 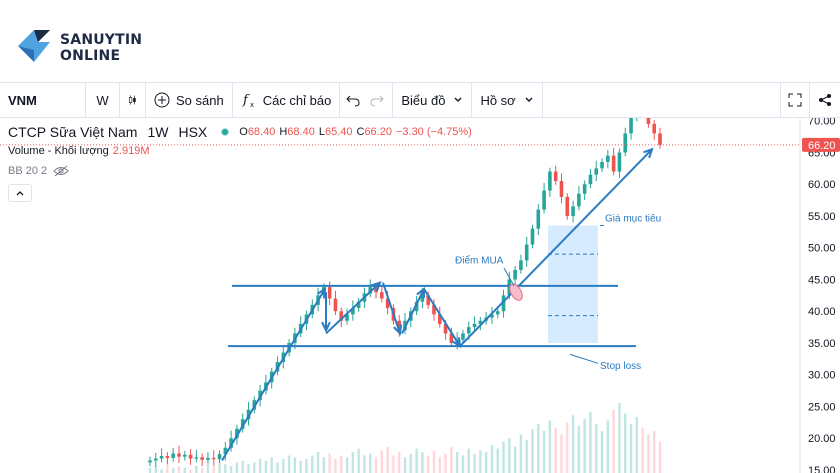 I want to click on share-icon, so click(x=825, y=100).